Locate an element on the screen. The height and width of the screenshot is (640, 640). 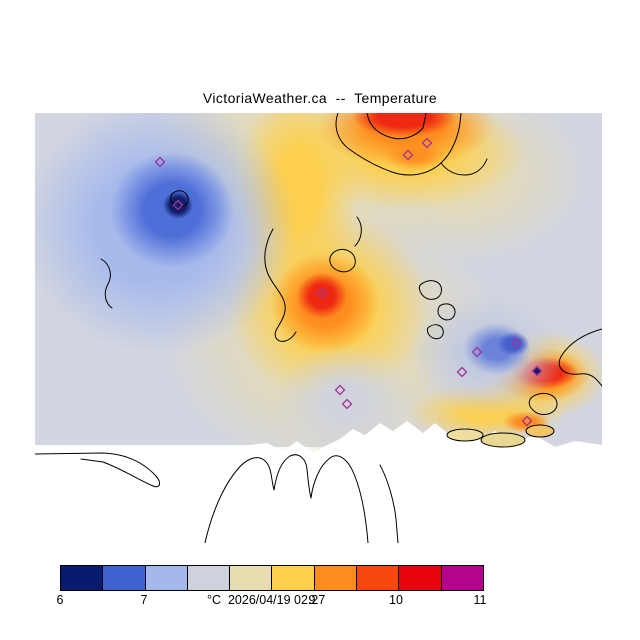
colorbar-tick: 6 is located at coordinates (60, 600).